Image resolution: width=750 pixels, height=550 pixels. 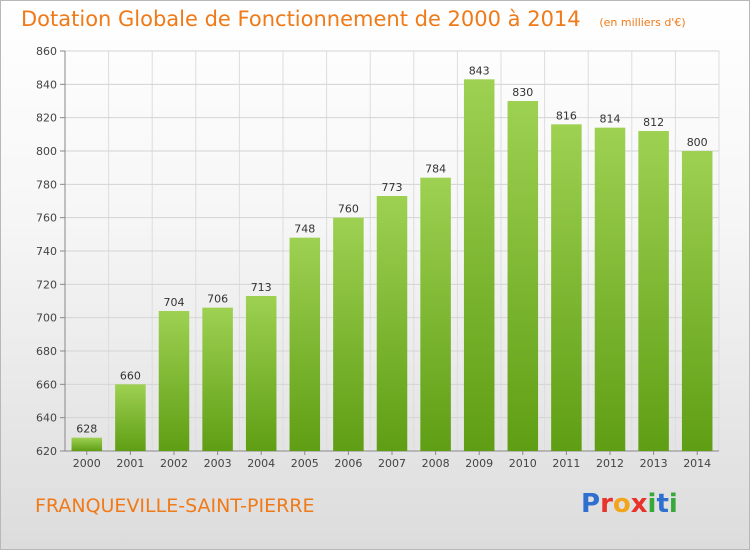 I want to click on bar-value-label: 748, so click(x=304, y=229).